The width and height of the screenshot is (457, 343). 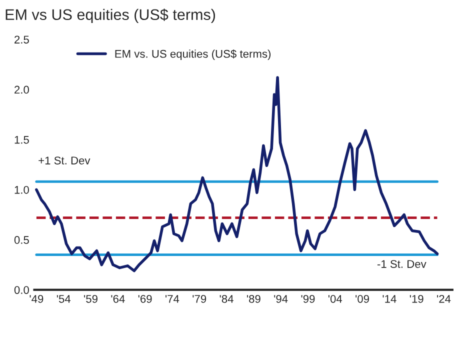 What do you see at coordinates (63, 299) in the screenshot?
I see `x-tick-label: '54` at bounding box center [63, 299].